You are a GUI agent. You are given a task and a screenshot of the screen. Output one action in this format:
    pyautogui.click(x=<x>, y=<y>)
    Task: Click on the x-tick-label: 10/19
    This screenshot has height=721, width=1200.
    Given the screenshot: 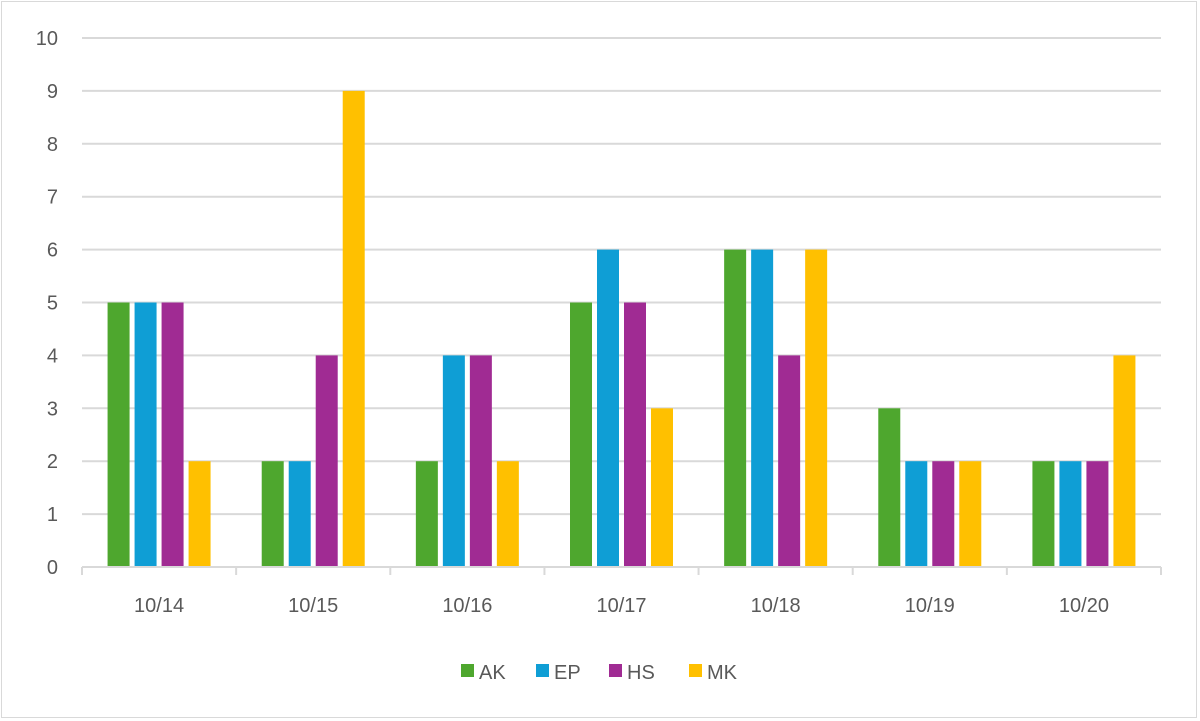 What is the action you would take?
    pyautogui.click(x=930, y=606)
    